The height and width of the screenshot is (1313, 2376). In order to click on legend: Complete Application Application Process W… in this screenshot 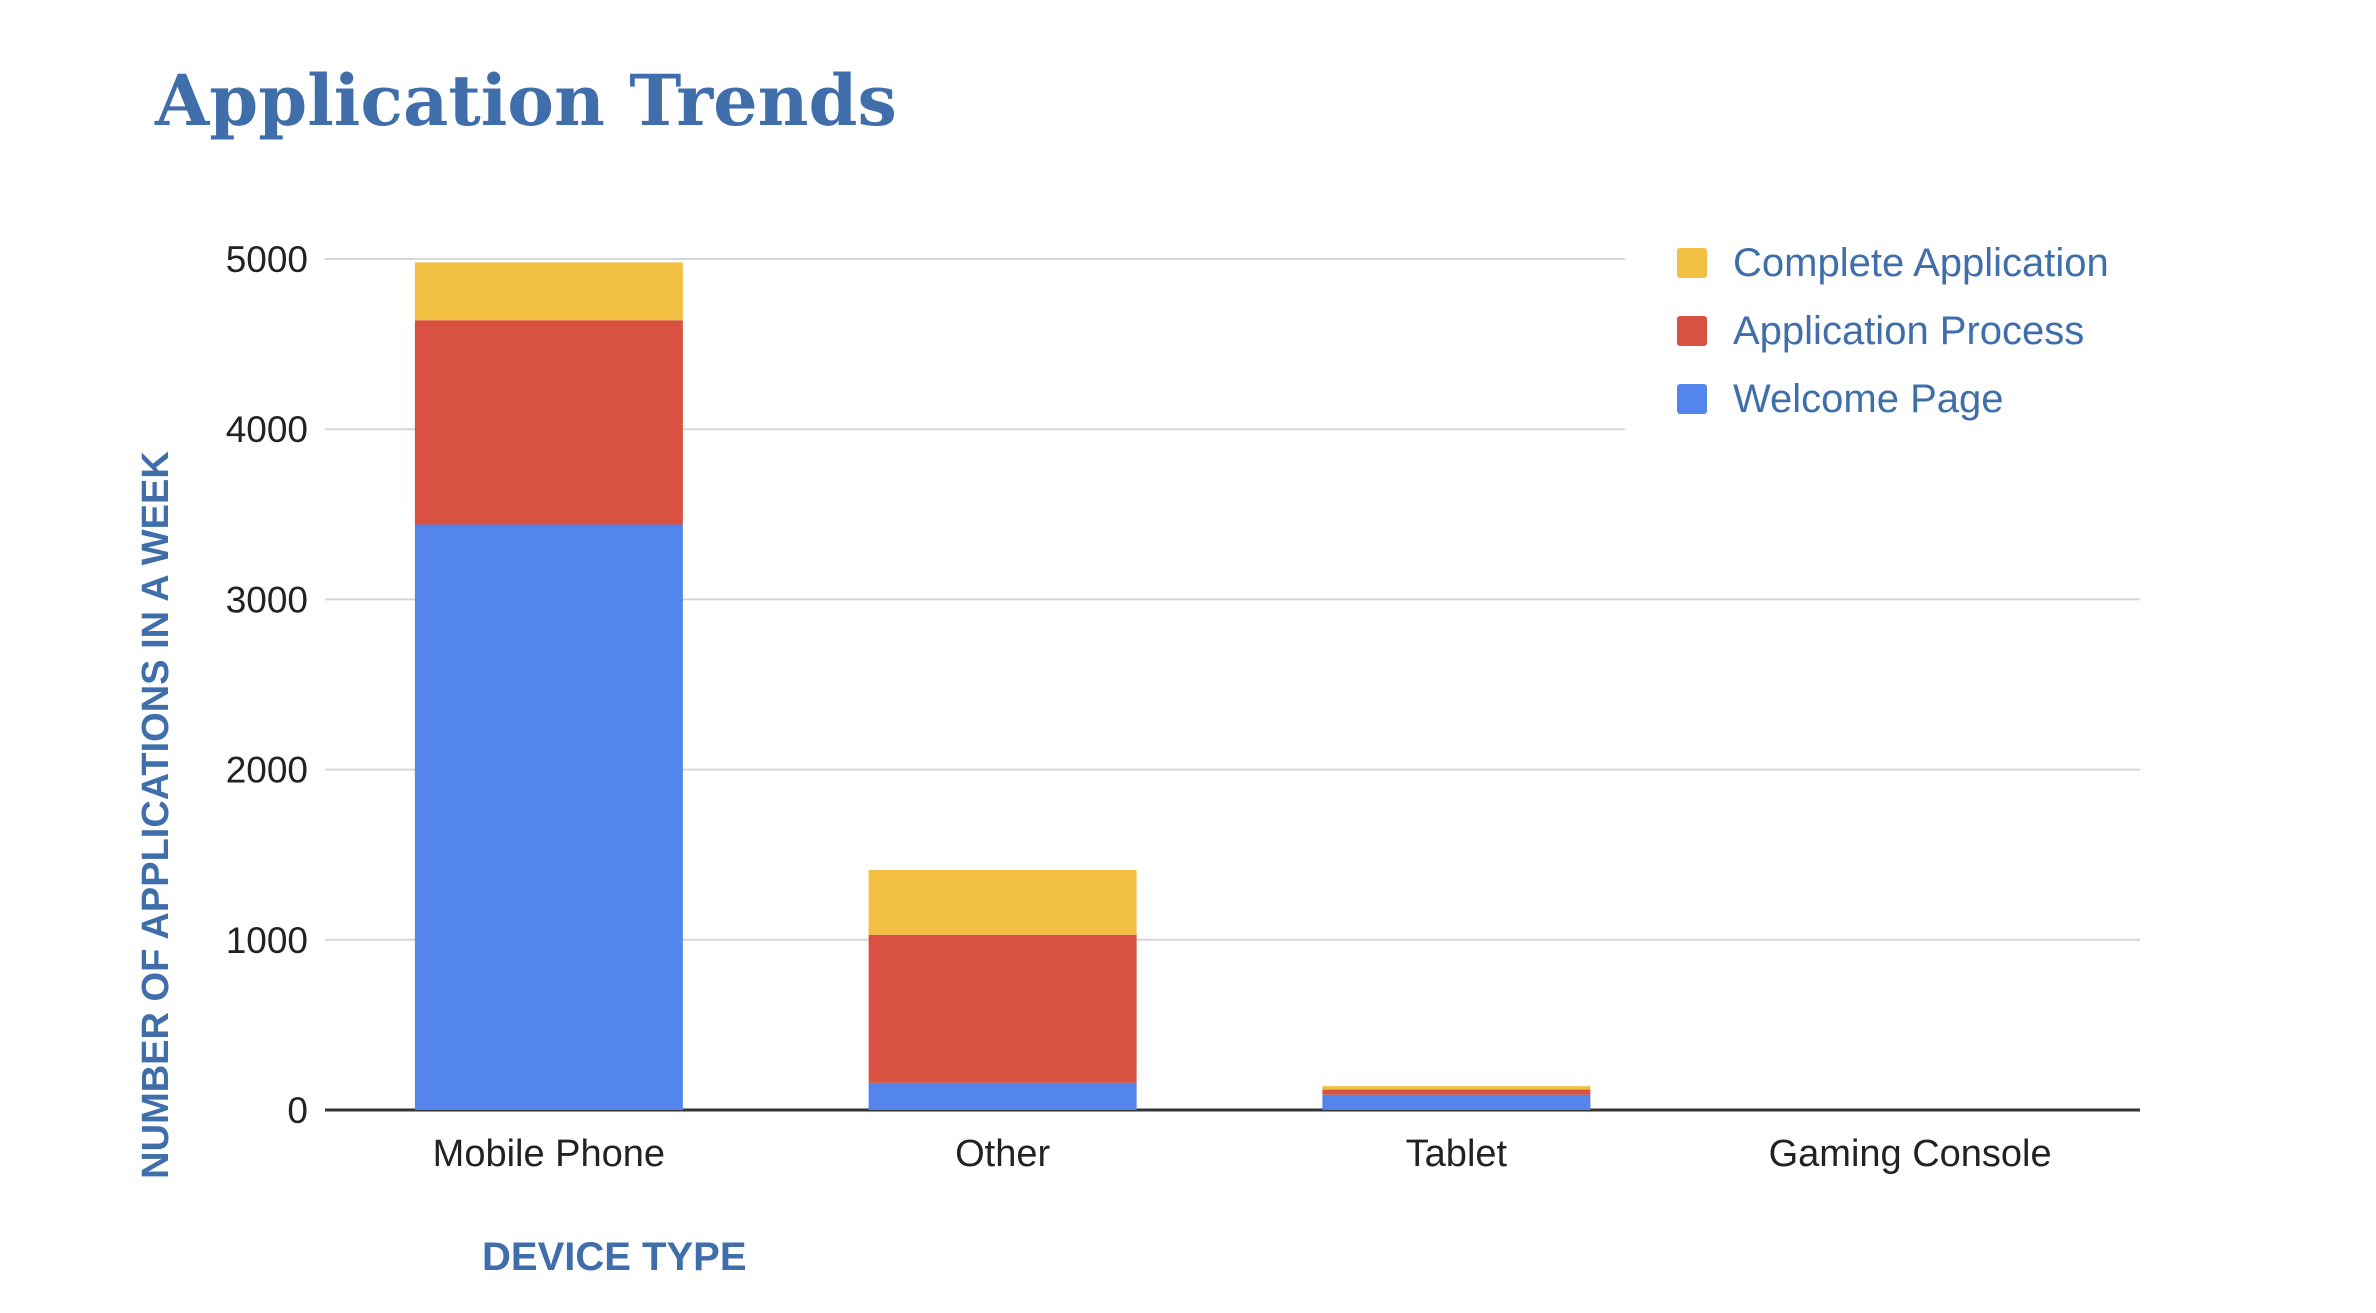, I will do `click(1893, 331)`.